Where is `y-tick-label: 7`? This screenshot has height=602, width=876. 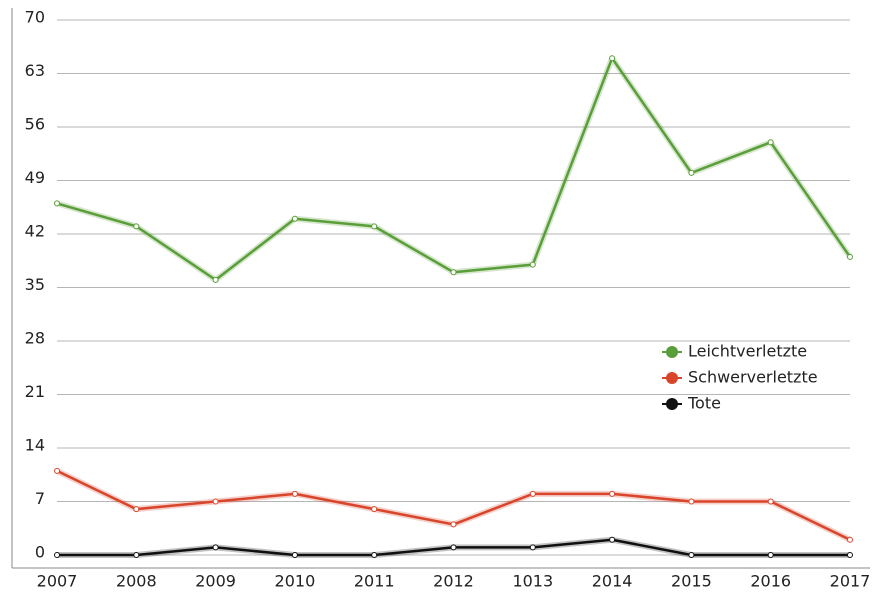 y-tick-label: 7 is located at coordinates (40, 498).